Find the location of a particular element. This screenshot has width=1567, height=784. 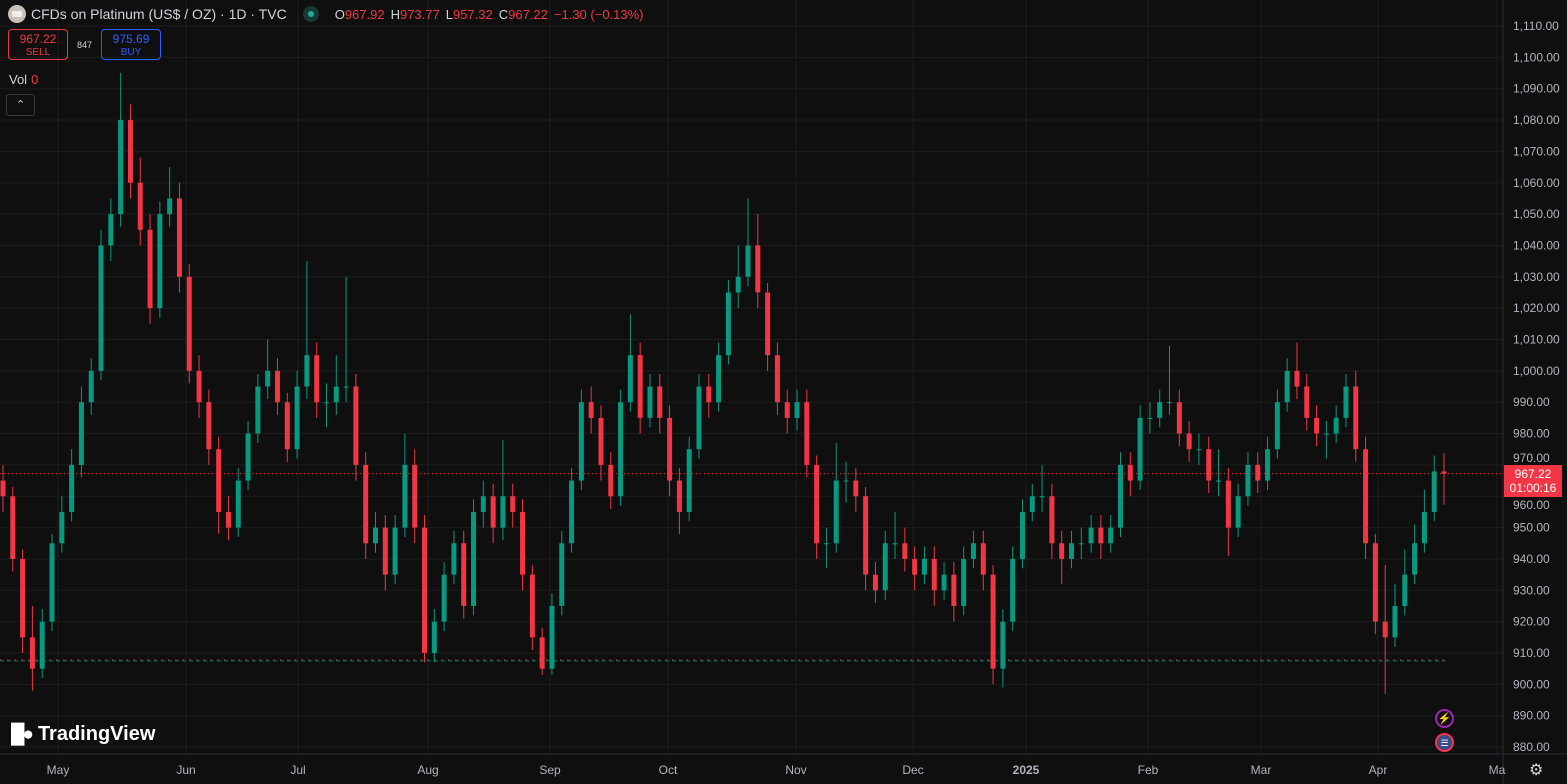

price-tick-label: 890.00 is located at coordinates (1531, 716).